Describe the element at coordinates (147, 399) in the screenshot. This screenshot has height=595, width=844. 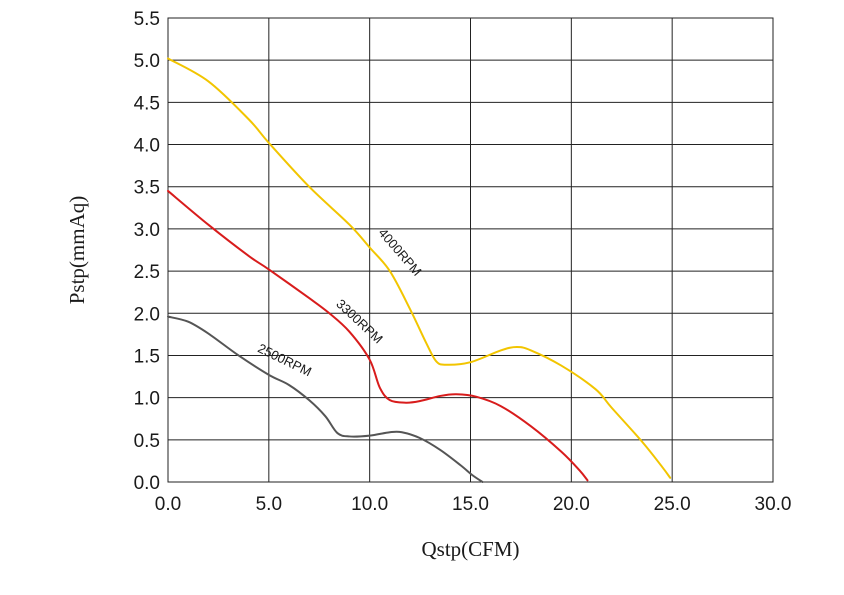
I see `y-tick-label: 1.0` at that location.